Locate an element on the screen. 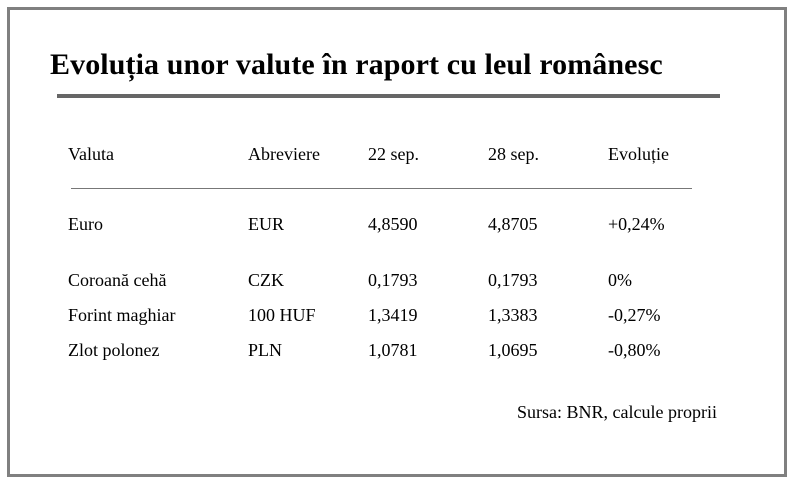 The width and height of the screenshot is (794, 484). table-cell-change: +0,24% is located at coordinates (636, 224).